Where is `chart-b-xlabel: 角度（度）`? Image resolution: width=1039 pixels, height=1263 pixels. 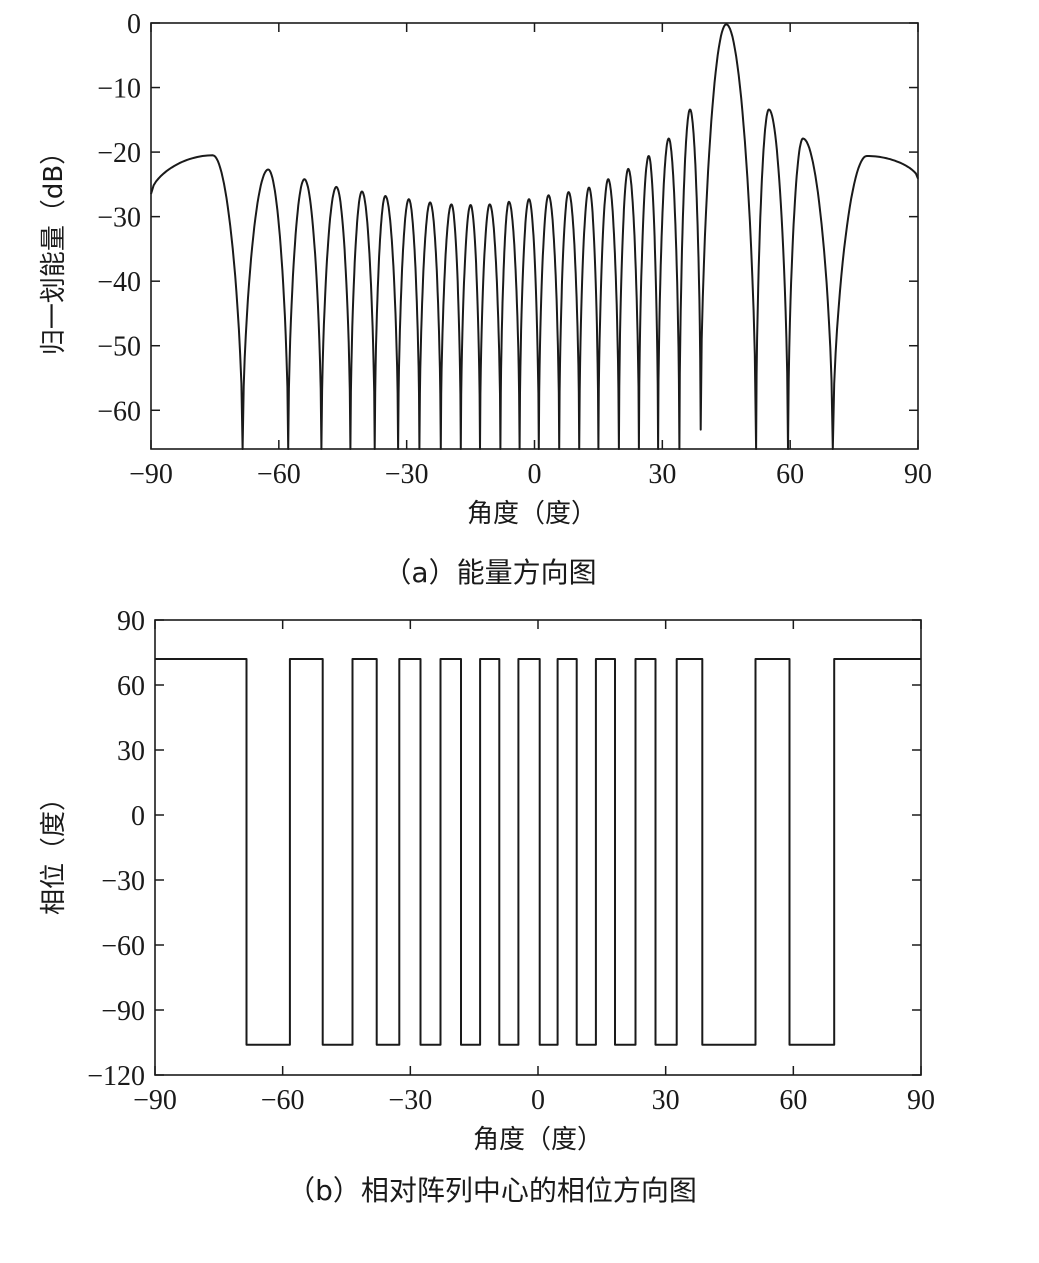
chart-b-xlabel: 角度（度） is located at coordinates (538, 1140).